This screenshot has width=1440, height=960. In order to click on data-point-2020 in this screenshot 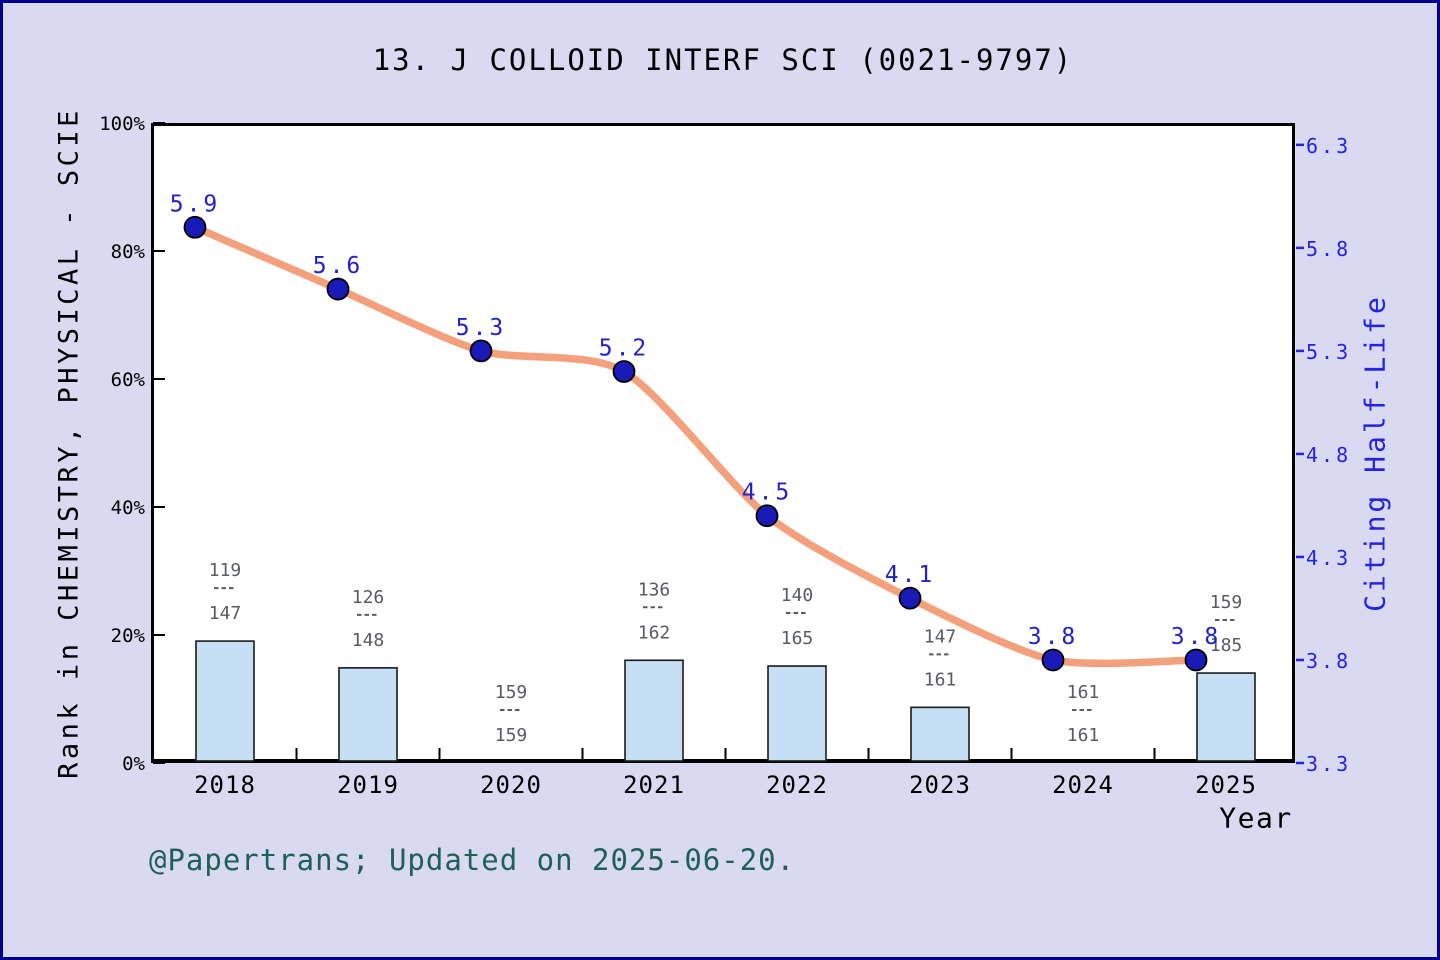, I will do `click(481, 351)`.